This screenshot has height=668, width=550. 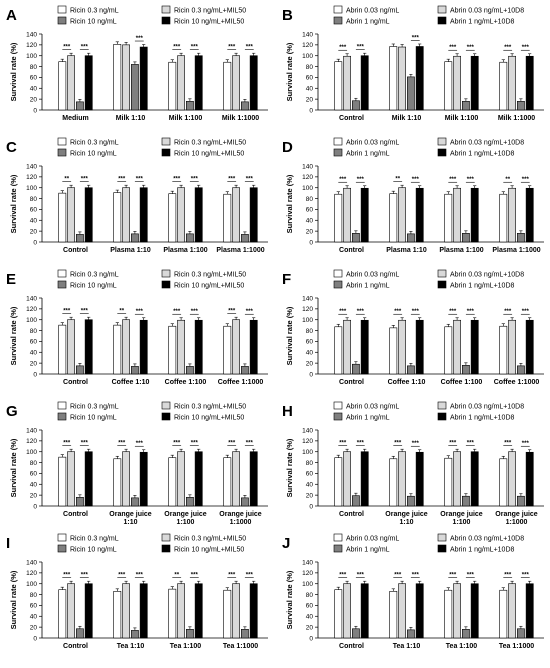 I want to click on panel-letter: E, so click(x=11, y=279).